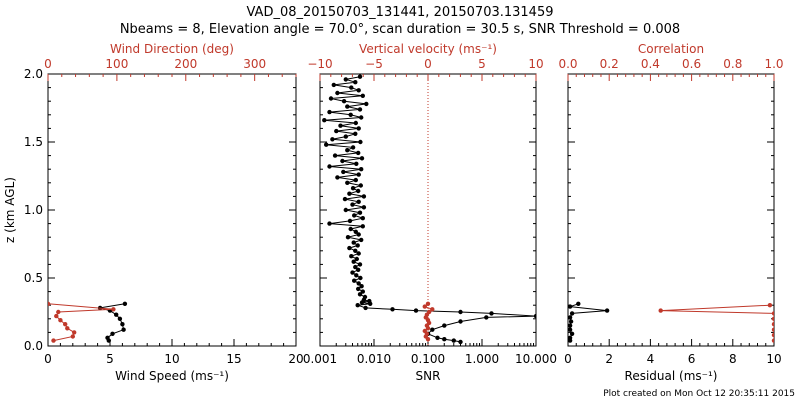  What do you see at coordinates (428, 49) in the screenshot?
I see `x-top-axis-label: Vertical velocity (ms⁻¹)` at bounding box center [428, 49].